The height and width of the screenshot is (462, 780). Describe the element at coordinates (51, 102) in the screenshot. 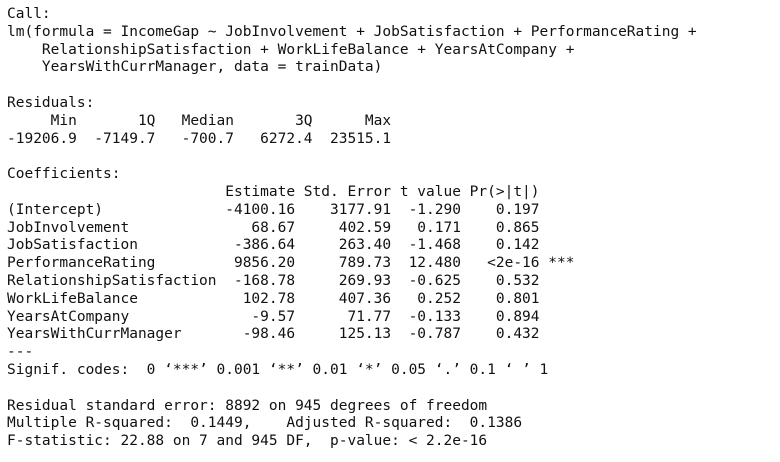

I see `residuals-header: Residuals:` at that location.